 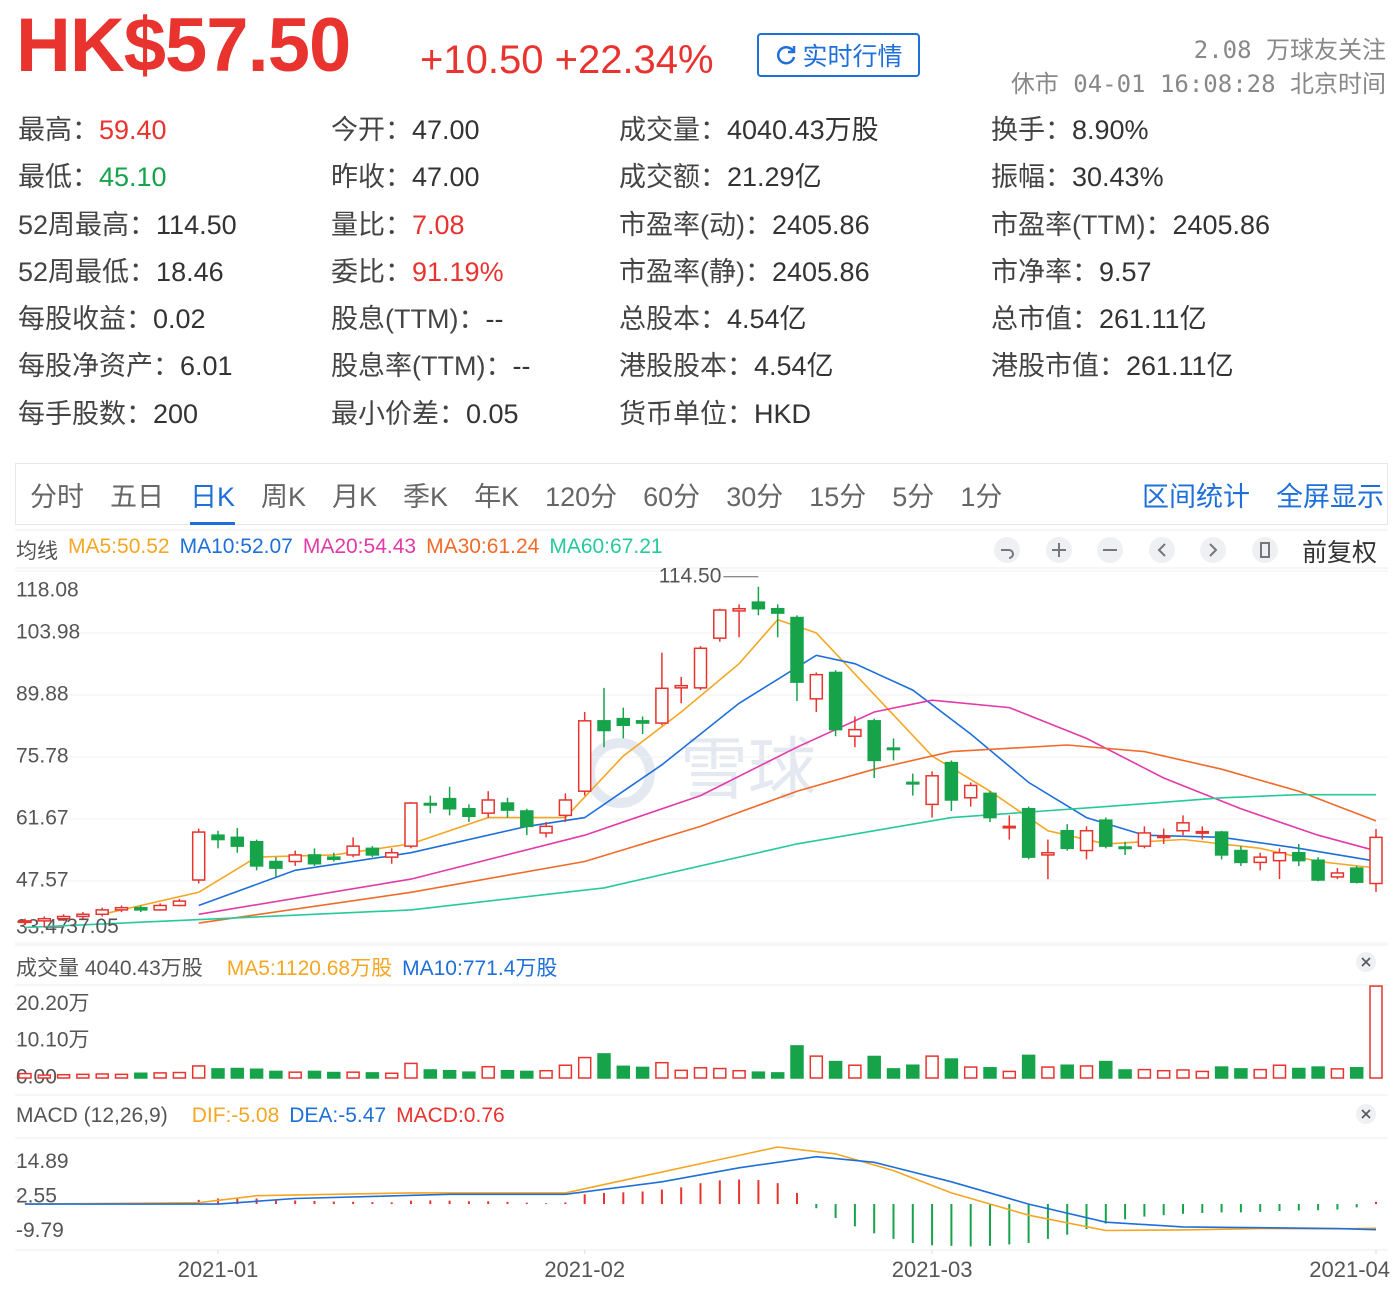 What do you see at coordinates (48, 632) in the screenshot?
I see `y-tick-label: 103.98` at bounding box center [48, 632].